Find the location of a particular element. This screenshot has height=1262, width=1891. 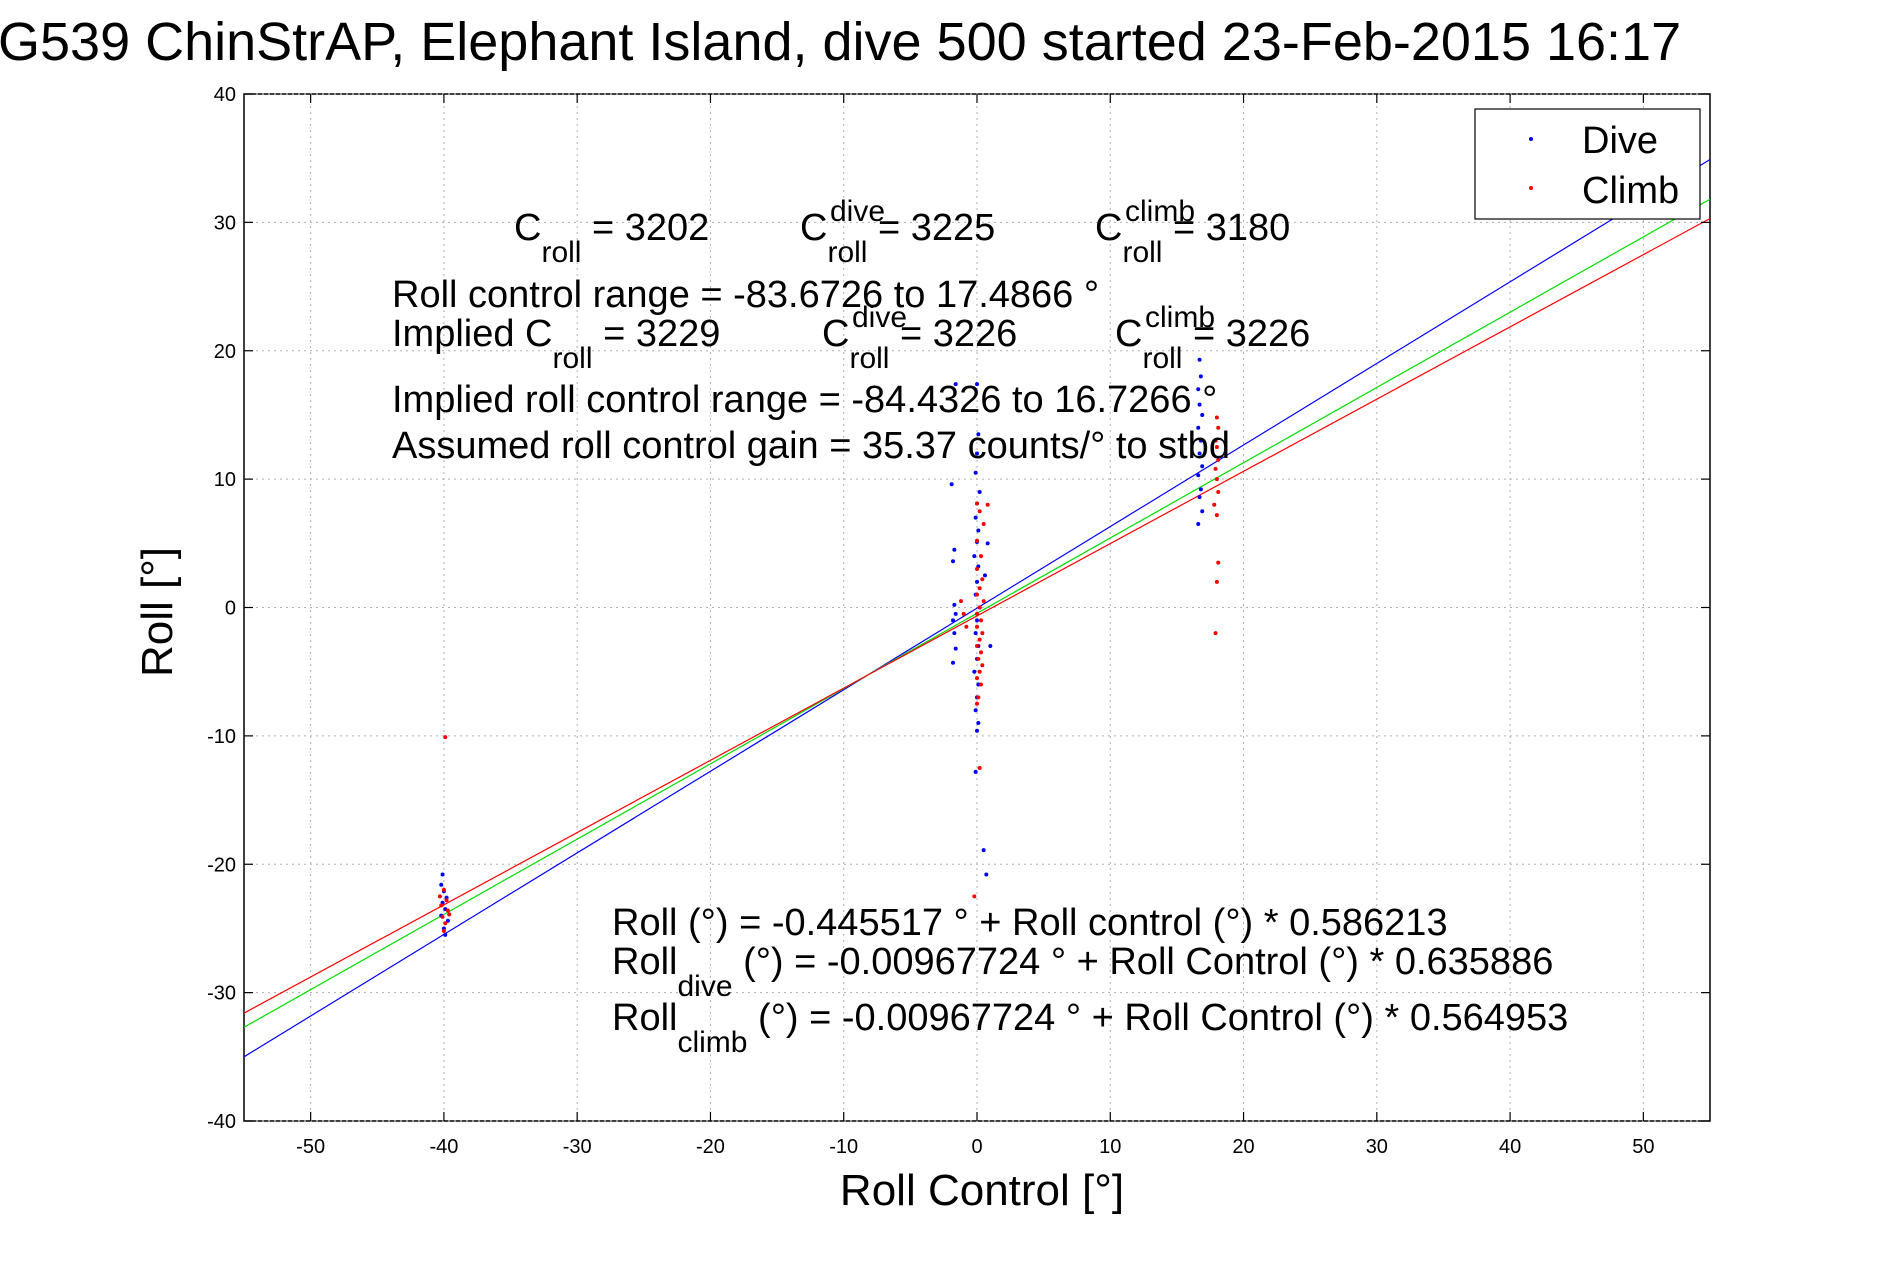

c-roll-dive-sup: dive is located at coordinates (857, 211).